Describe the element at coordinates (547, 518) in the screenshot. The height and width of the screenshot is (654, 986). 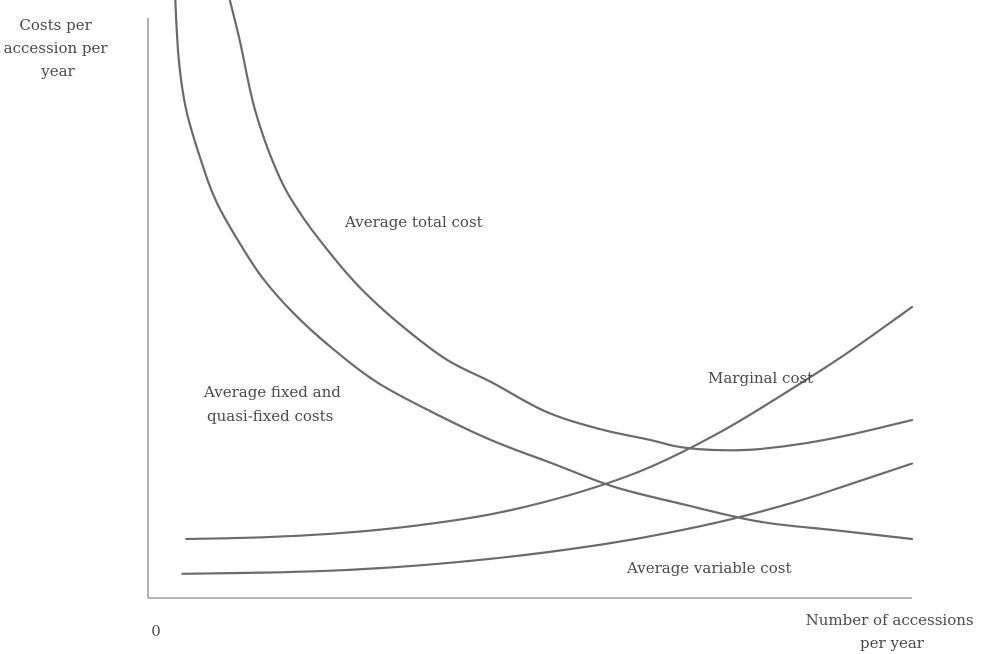
I see `average-variable-cost-curve` at that location.